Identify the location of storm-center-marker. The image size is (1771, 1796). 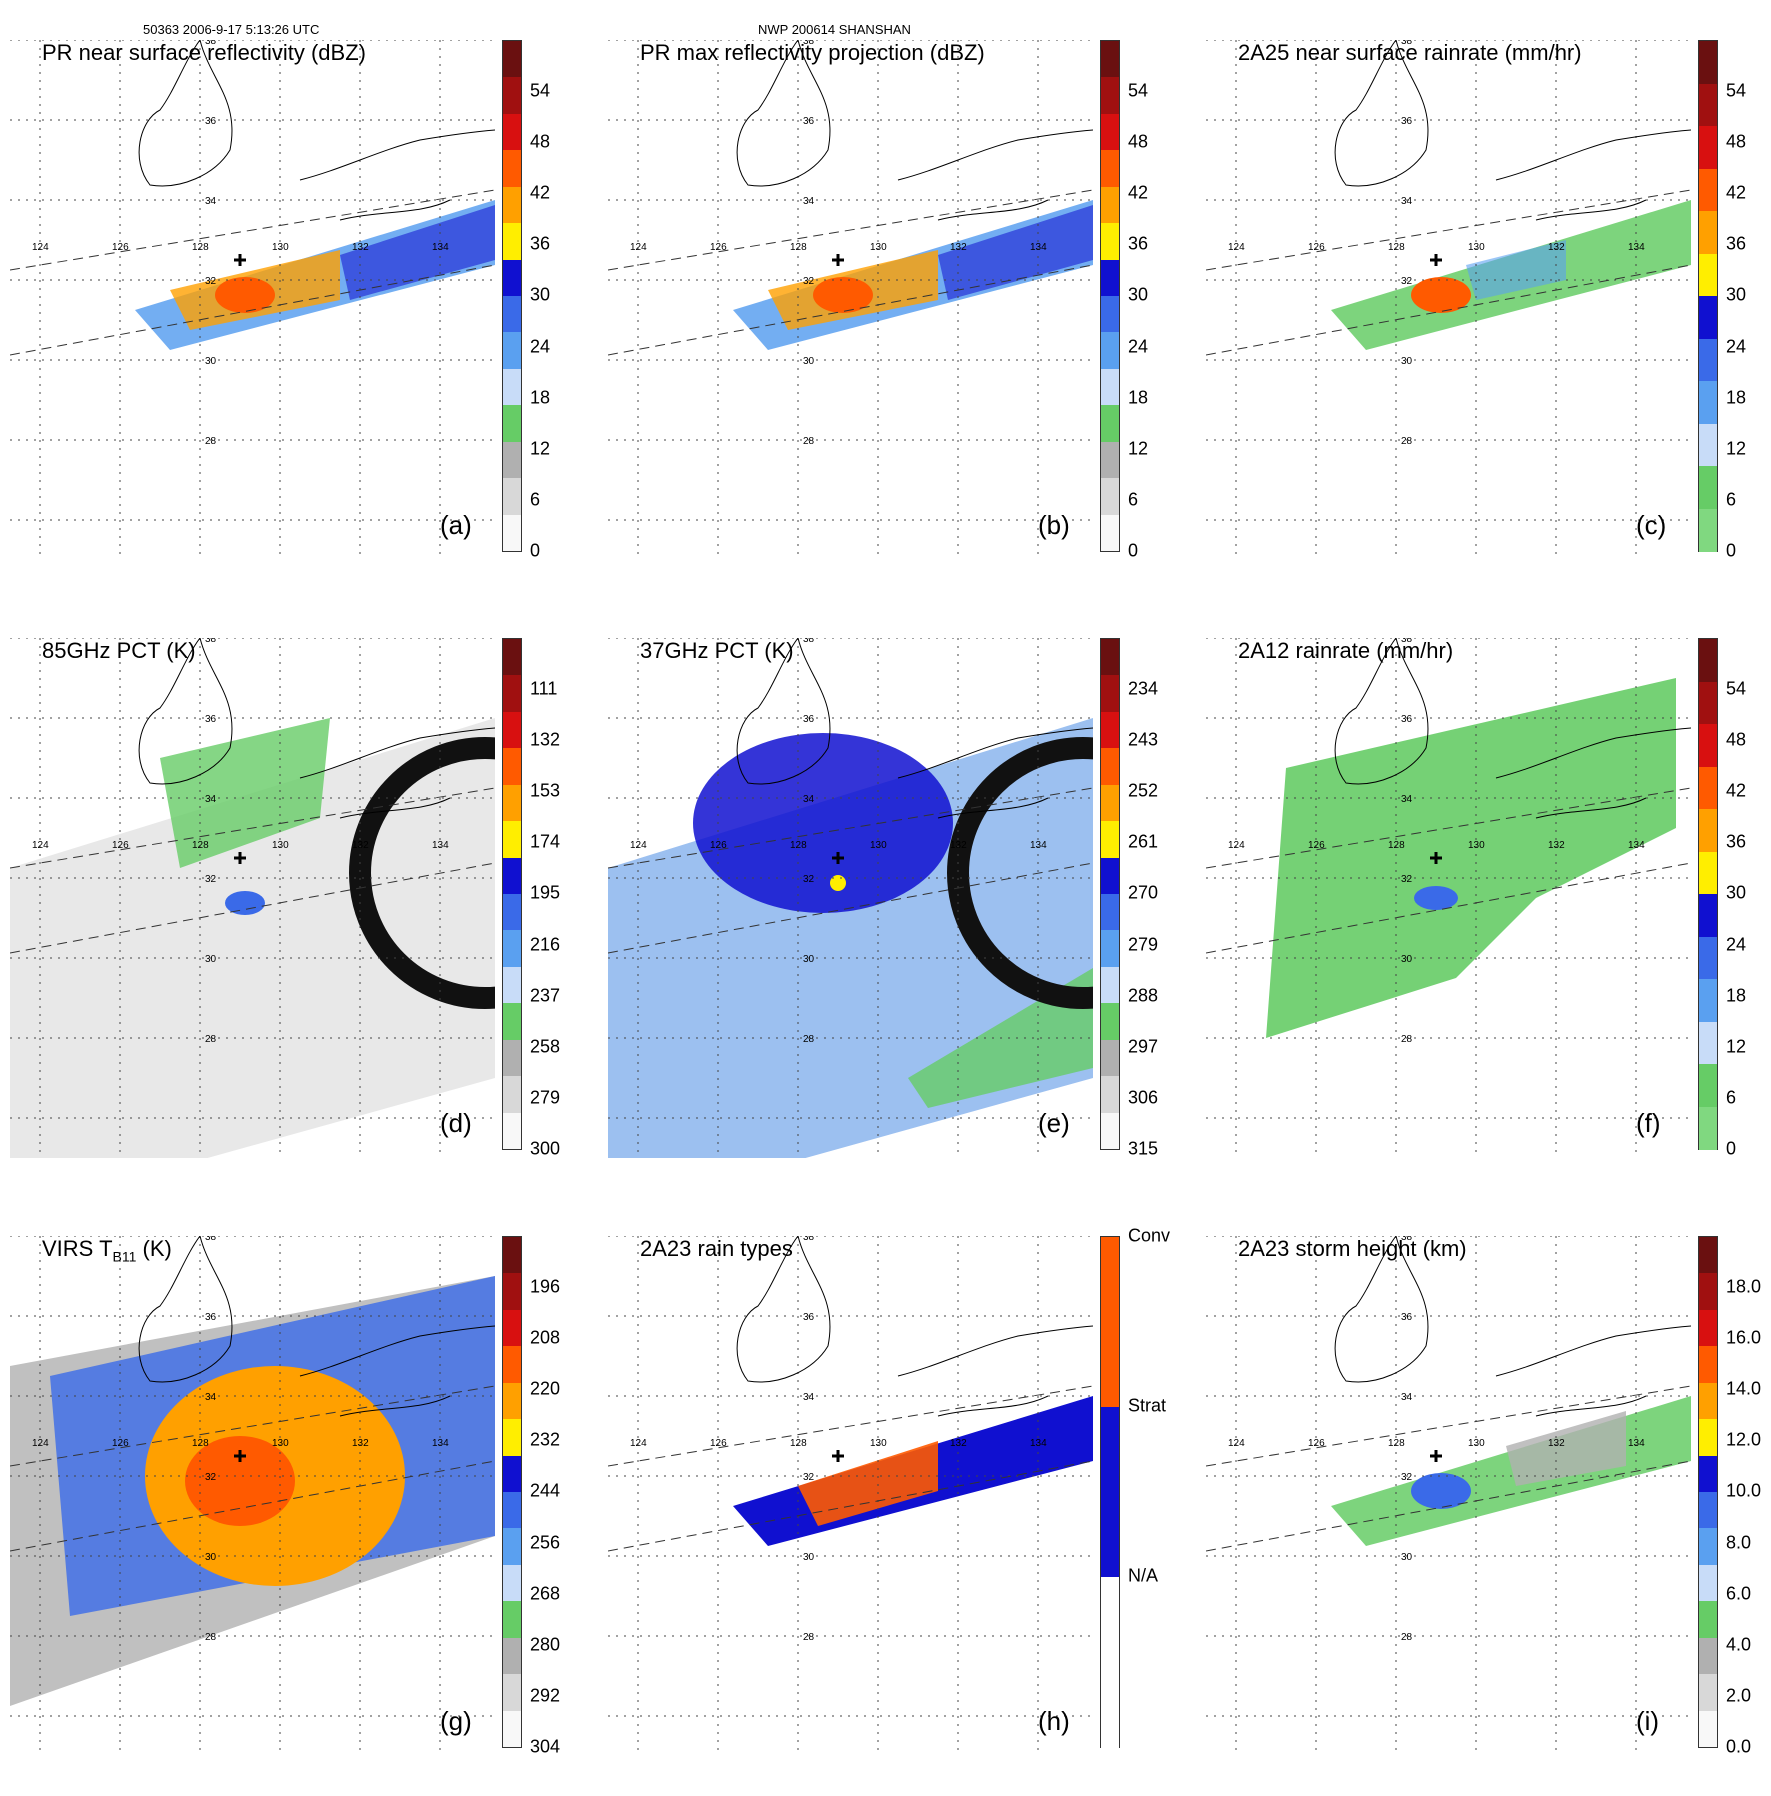
(240, 858).